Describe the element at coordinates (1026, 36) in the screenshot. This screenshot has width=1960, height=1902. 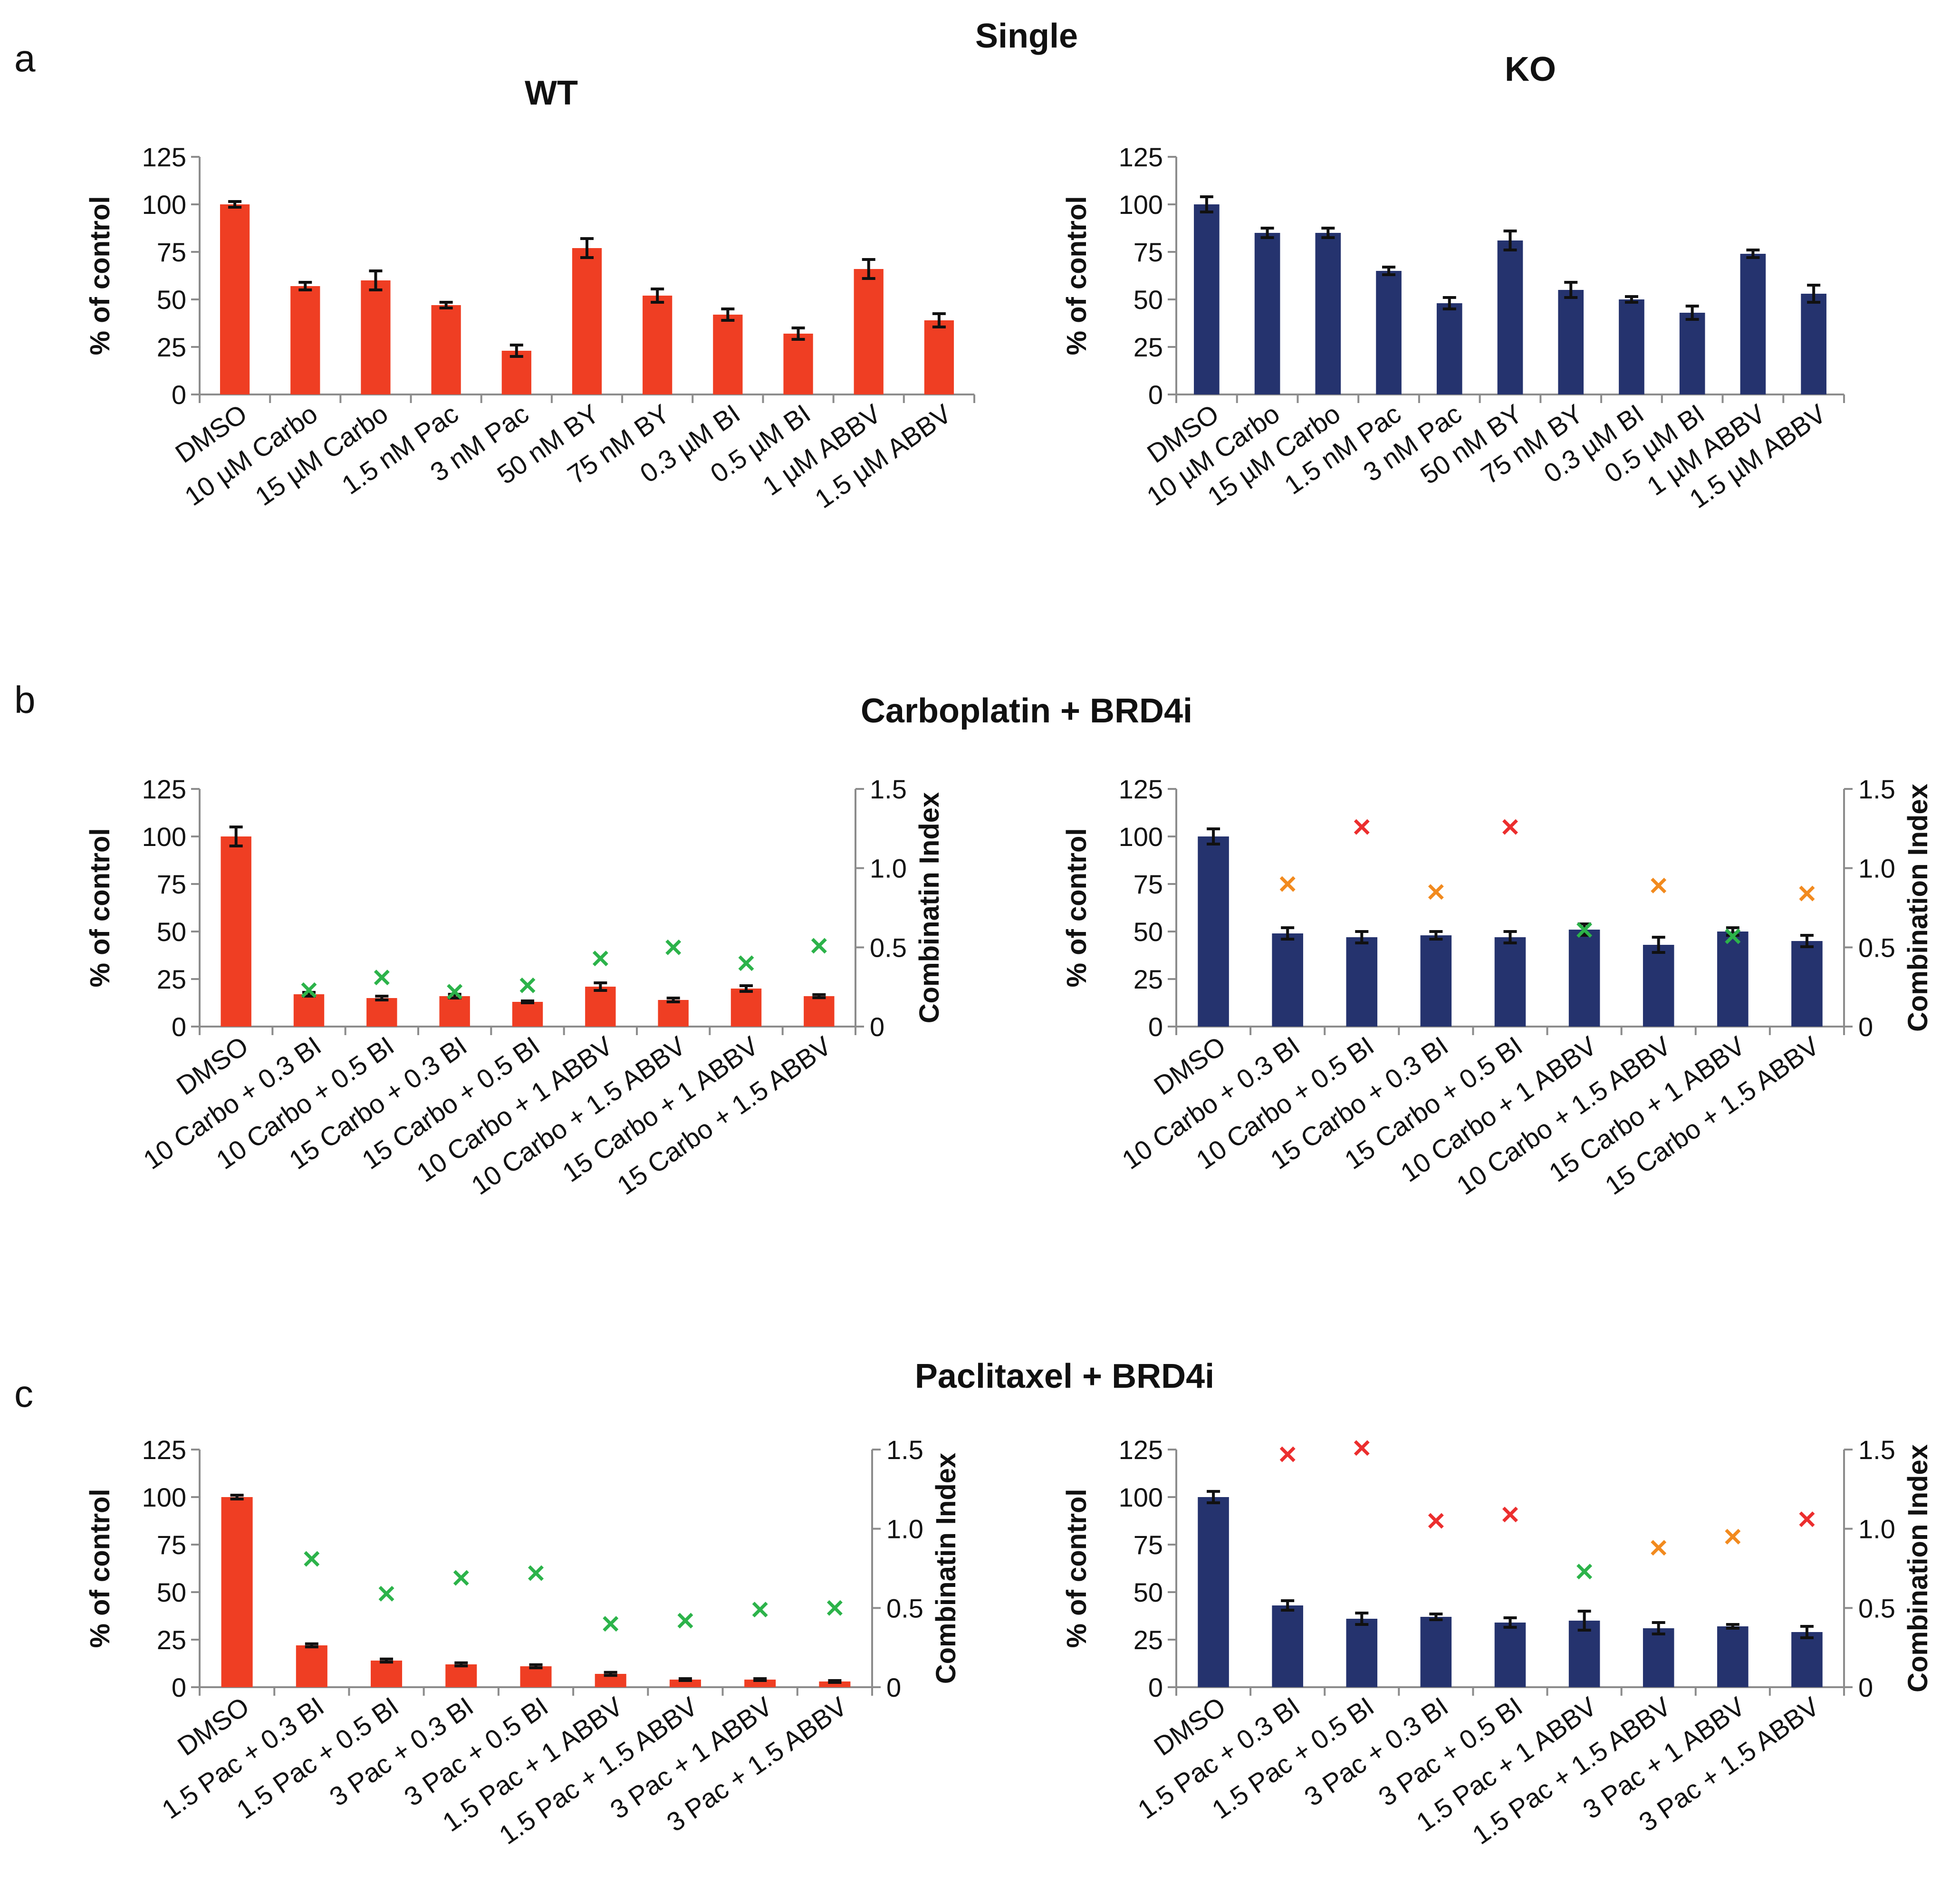
I see `section-title-single: Single` at that location.